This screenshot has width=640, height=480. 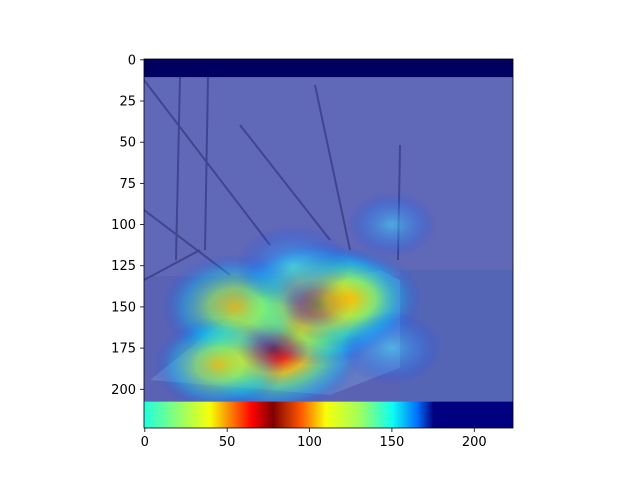 I want to click on y-tick-label: 125, so click(x=123, y=266).